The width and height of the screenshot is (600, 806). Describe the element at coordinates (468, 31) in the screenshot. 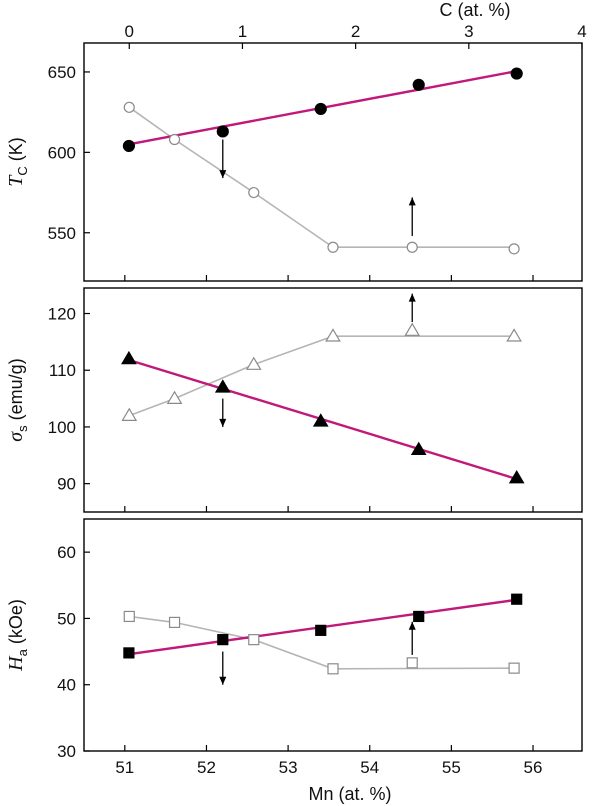

I see `top-x-tick-label: 3` at that location.